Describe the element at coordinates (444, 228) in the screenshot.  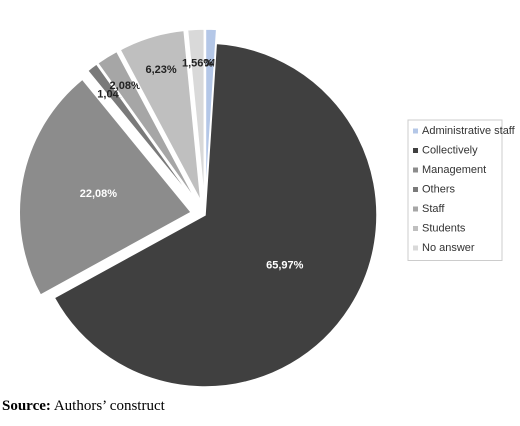
I see `legend-label: Students` at that location.